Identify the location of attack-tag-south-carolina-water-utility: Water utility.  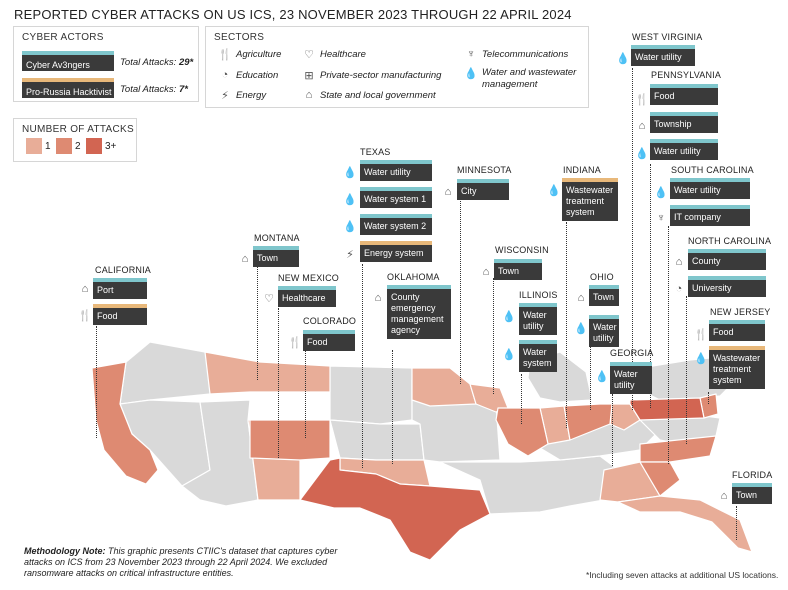
(710, 188).